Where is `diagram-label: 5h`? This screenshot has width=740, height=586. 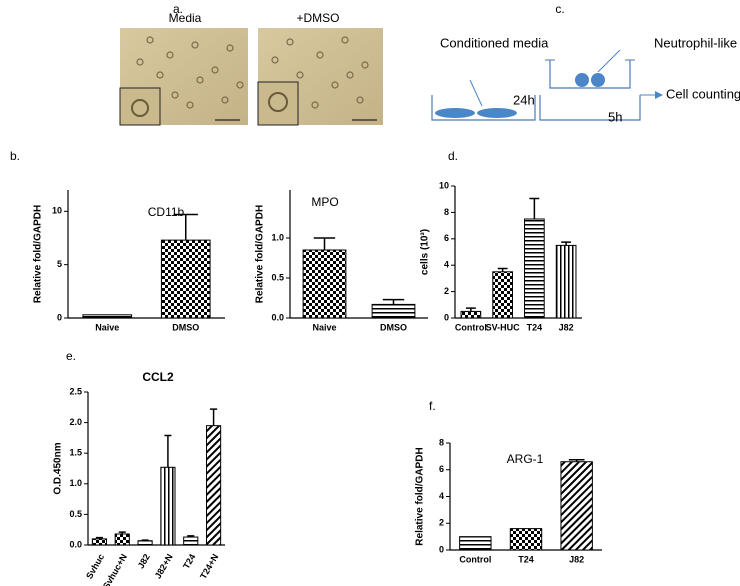
diagram-label: 5h is located at coordinates (615, 116).